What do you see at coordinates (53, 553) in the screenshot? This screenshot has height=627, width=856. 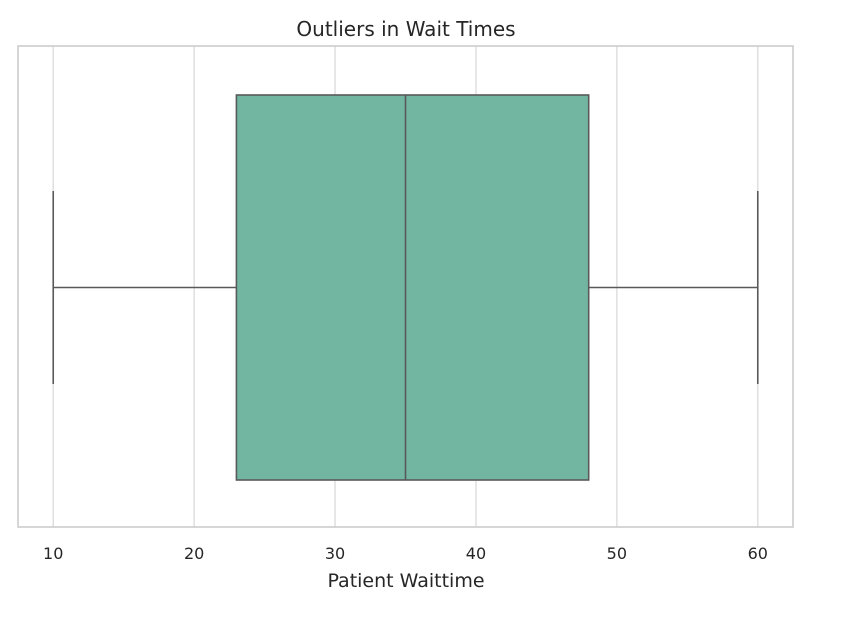 I see `x-tick-10: 10` at bounding box center [53, 553].